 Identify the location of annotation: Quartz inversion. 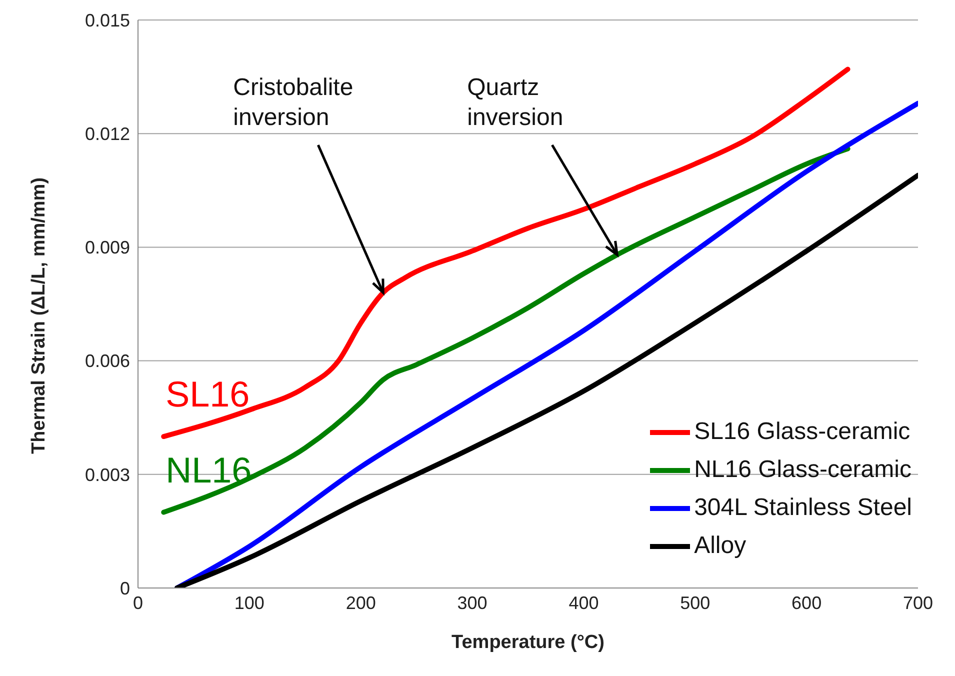
(515, 102).